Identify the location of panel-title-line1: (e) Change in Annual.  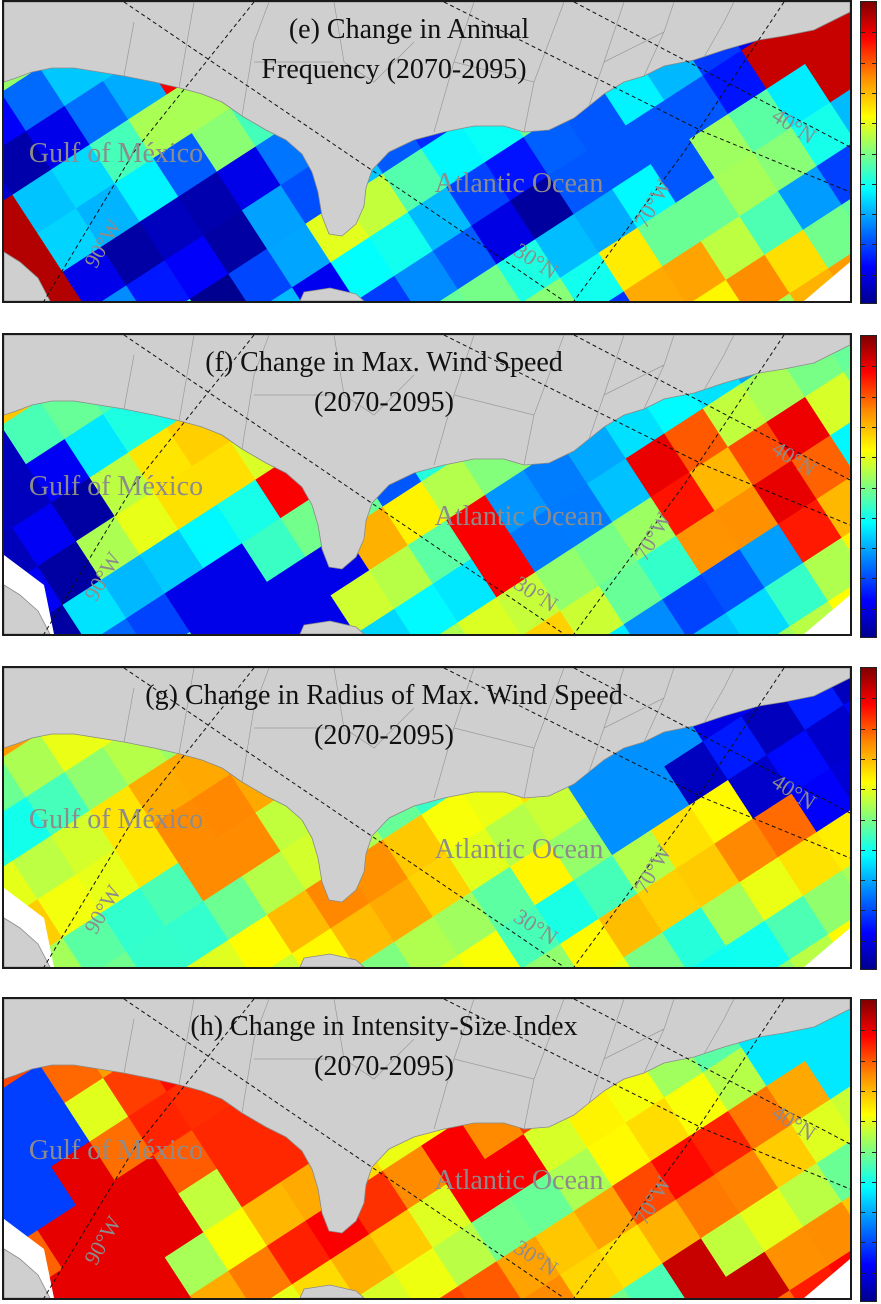
(409, 29).